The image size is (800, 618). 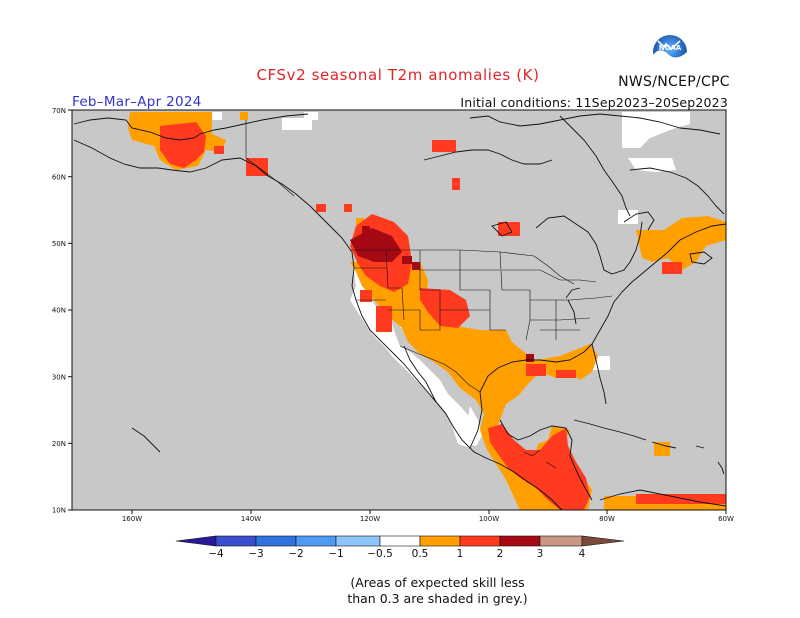 I want to click on latitude-axis: 70N 60N 50N 40N 30N 20N 10N, so click(x=62, y=311).